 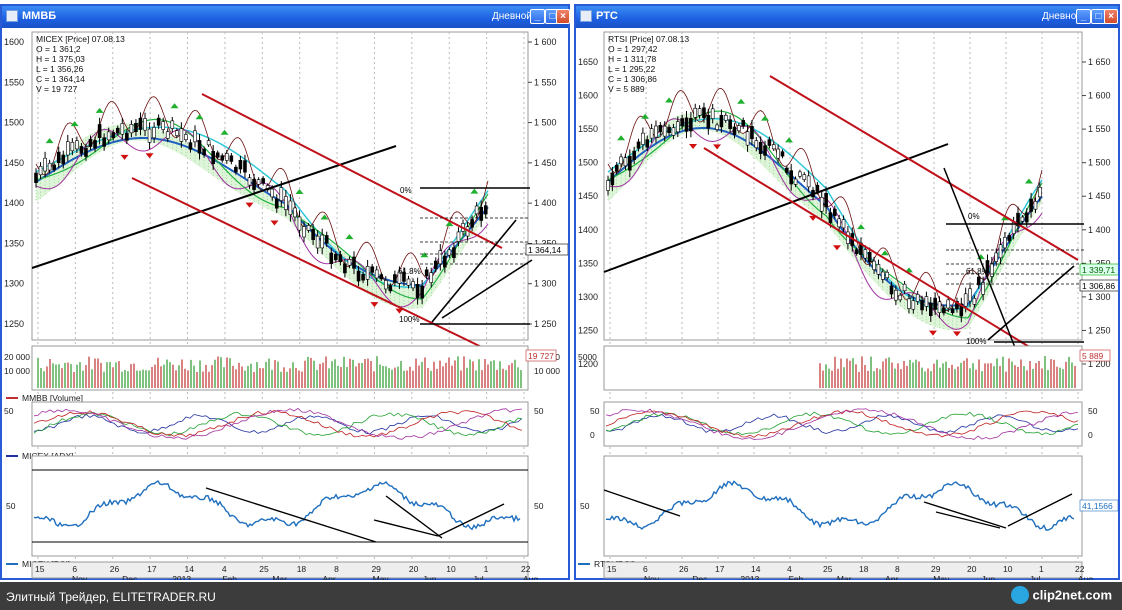 What do you see at coordinates (700, 577) in the screenshot?
I see `month-label: Dec` at bounding box center [700, 577].